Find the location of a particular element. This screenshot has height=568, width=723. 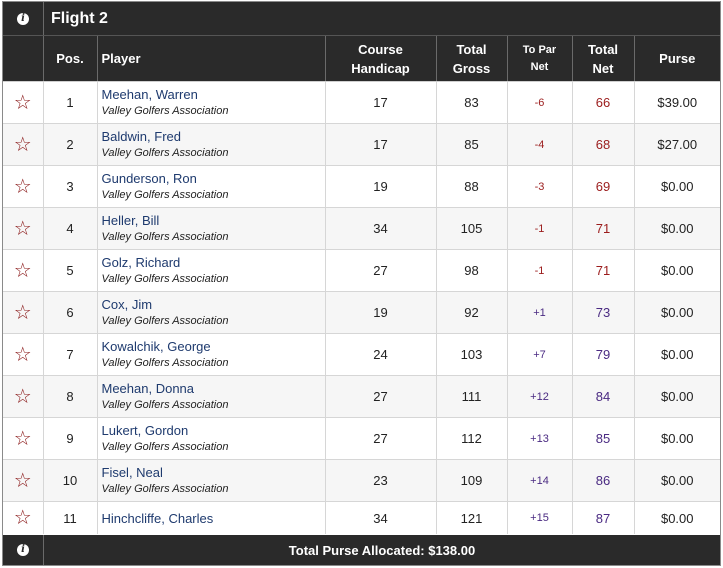

net-cell: 66 is located at coordinates (602, 102).